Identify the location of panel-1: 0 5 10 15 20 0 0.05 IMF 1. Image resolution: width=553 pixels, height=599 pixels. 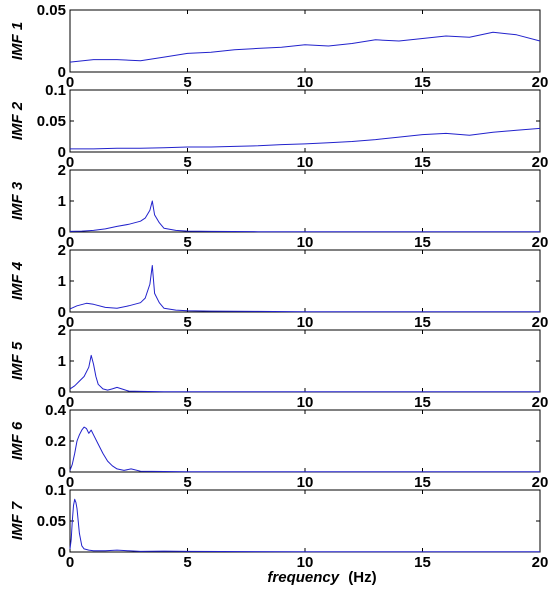
(278, 46).